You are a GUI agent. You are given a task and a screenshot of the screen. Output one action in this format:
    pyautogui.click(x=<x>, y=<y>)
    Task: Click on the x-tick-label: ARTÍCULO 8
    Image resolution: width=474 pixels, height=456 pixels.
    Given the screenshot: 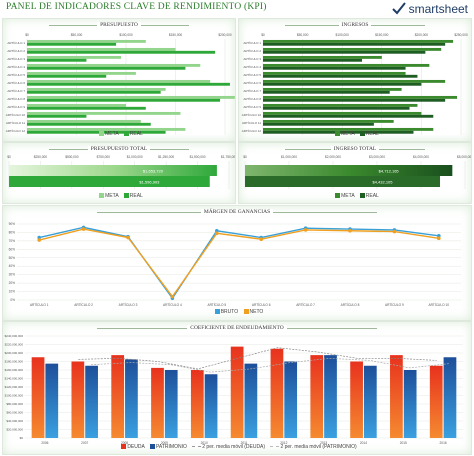 What is the action you would take?
    pyautogui.click(x=350, y=305)
    